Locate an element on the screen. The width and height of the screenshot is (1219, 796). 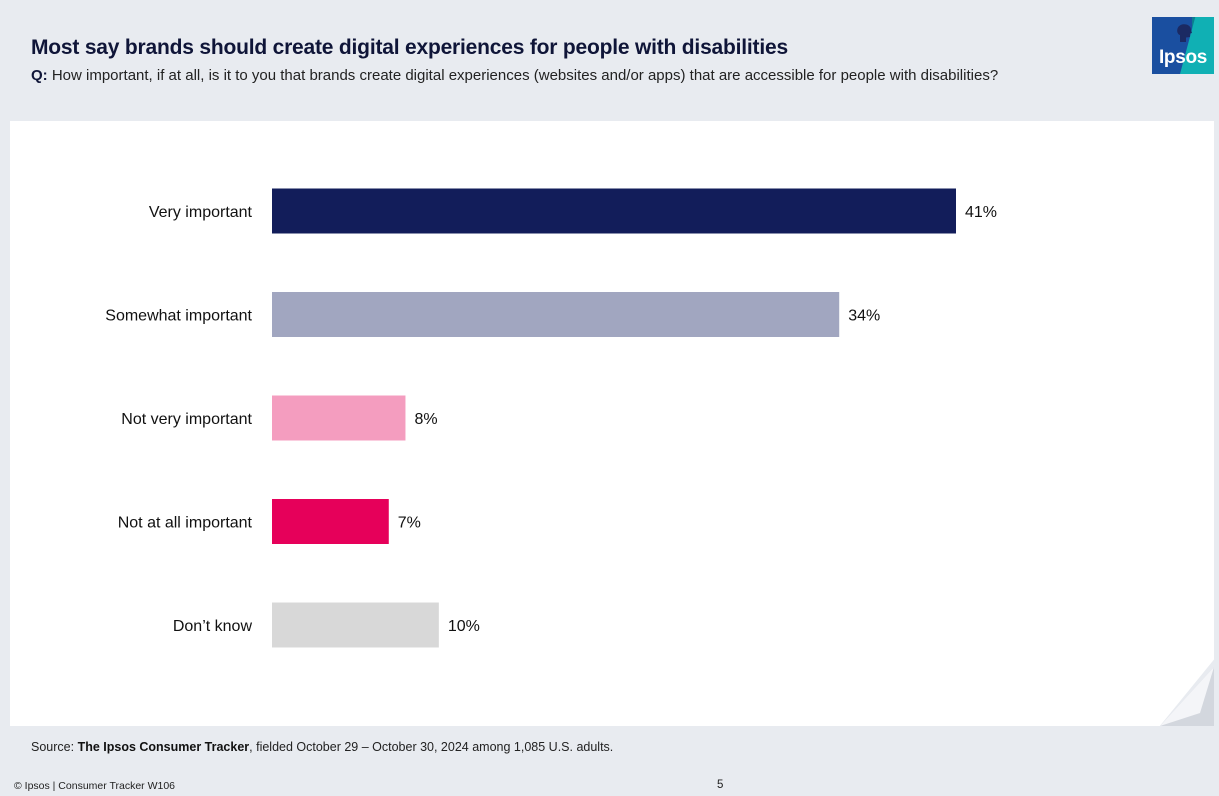
category-label-not-very-important: Not very important is located at coordinates (186, 419).